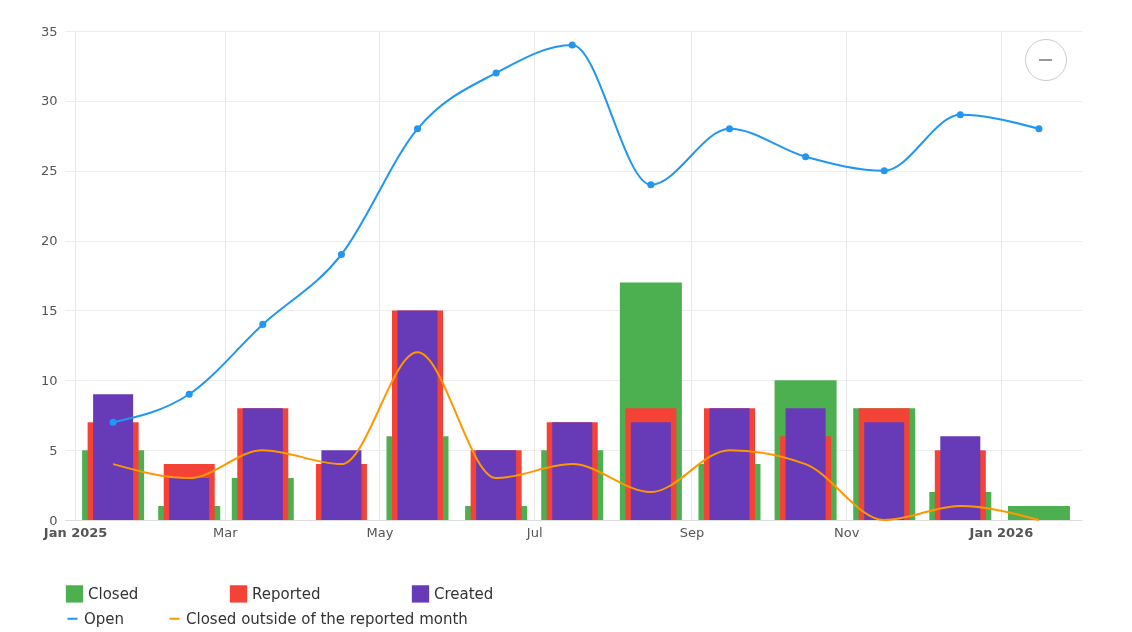 The image size is (1132, 632). What do you see at coordinates (49, 31) in the screenshot?
I see `y-tick-label: 35` at bounding box center [49, 31].